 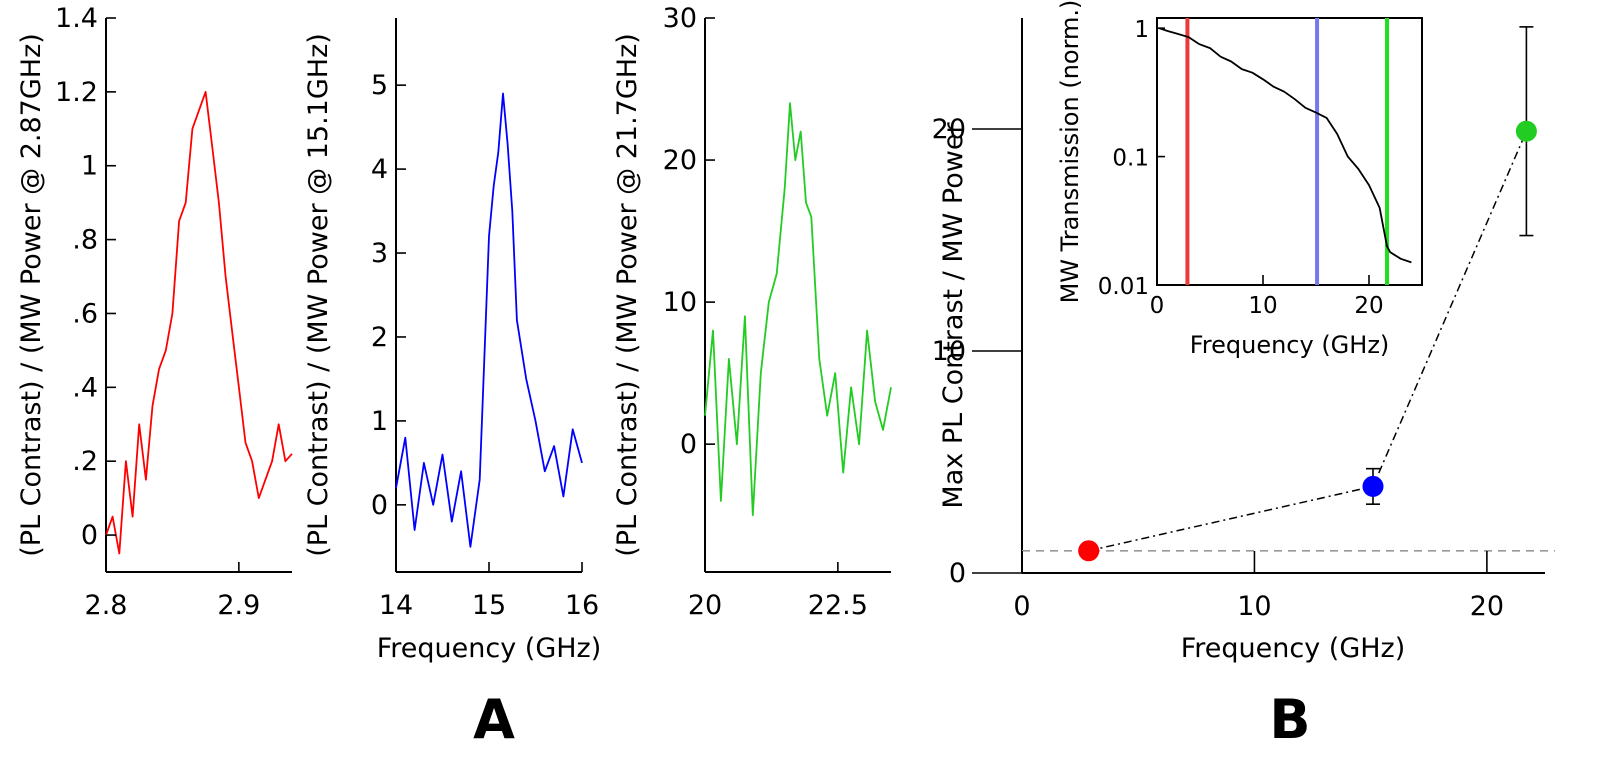 What do you see at coordinates (31, 295) in the screenshot?
I see `A1-y-axis-label: (PL Contrast) / (MW Power @ 2.87GHz)` at bounding box center [31, 295].